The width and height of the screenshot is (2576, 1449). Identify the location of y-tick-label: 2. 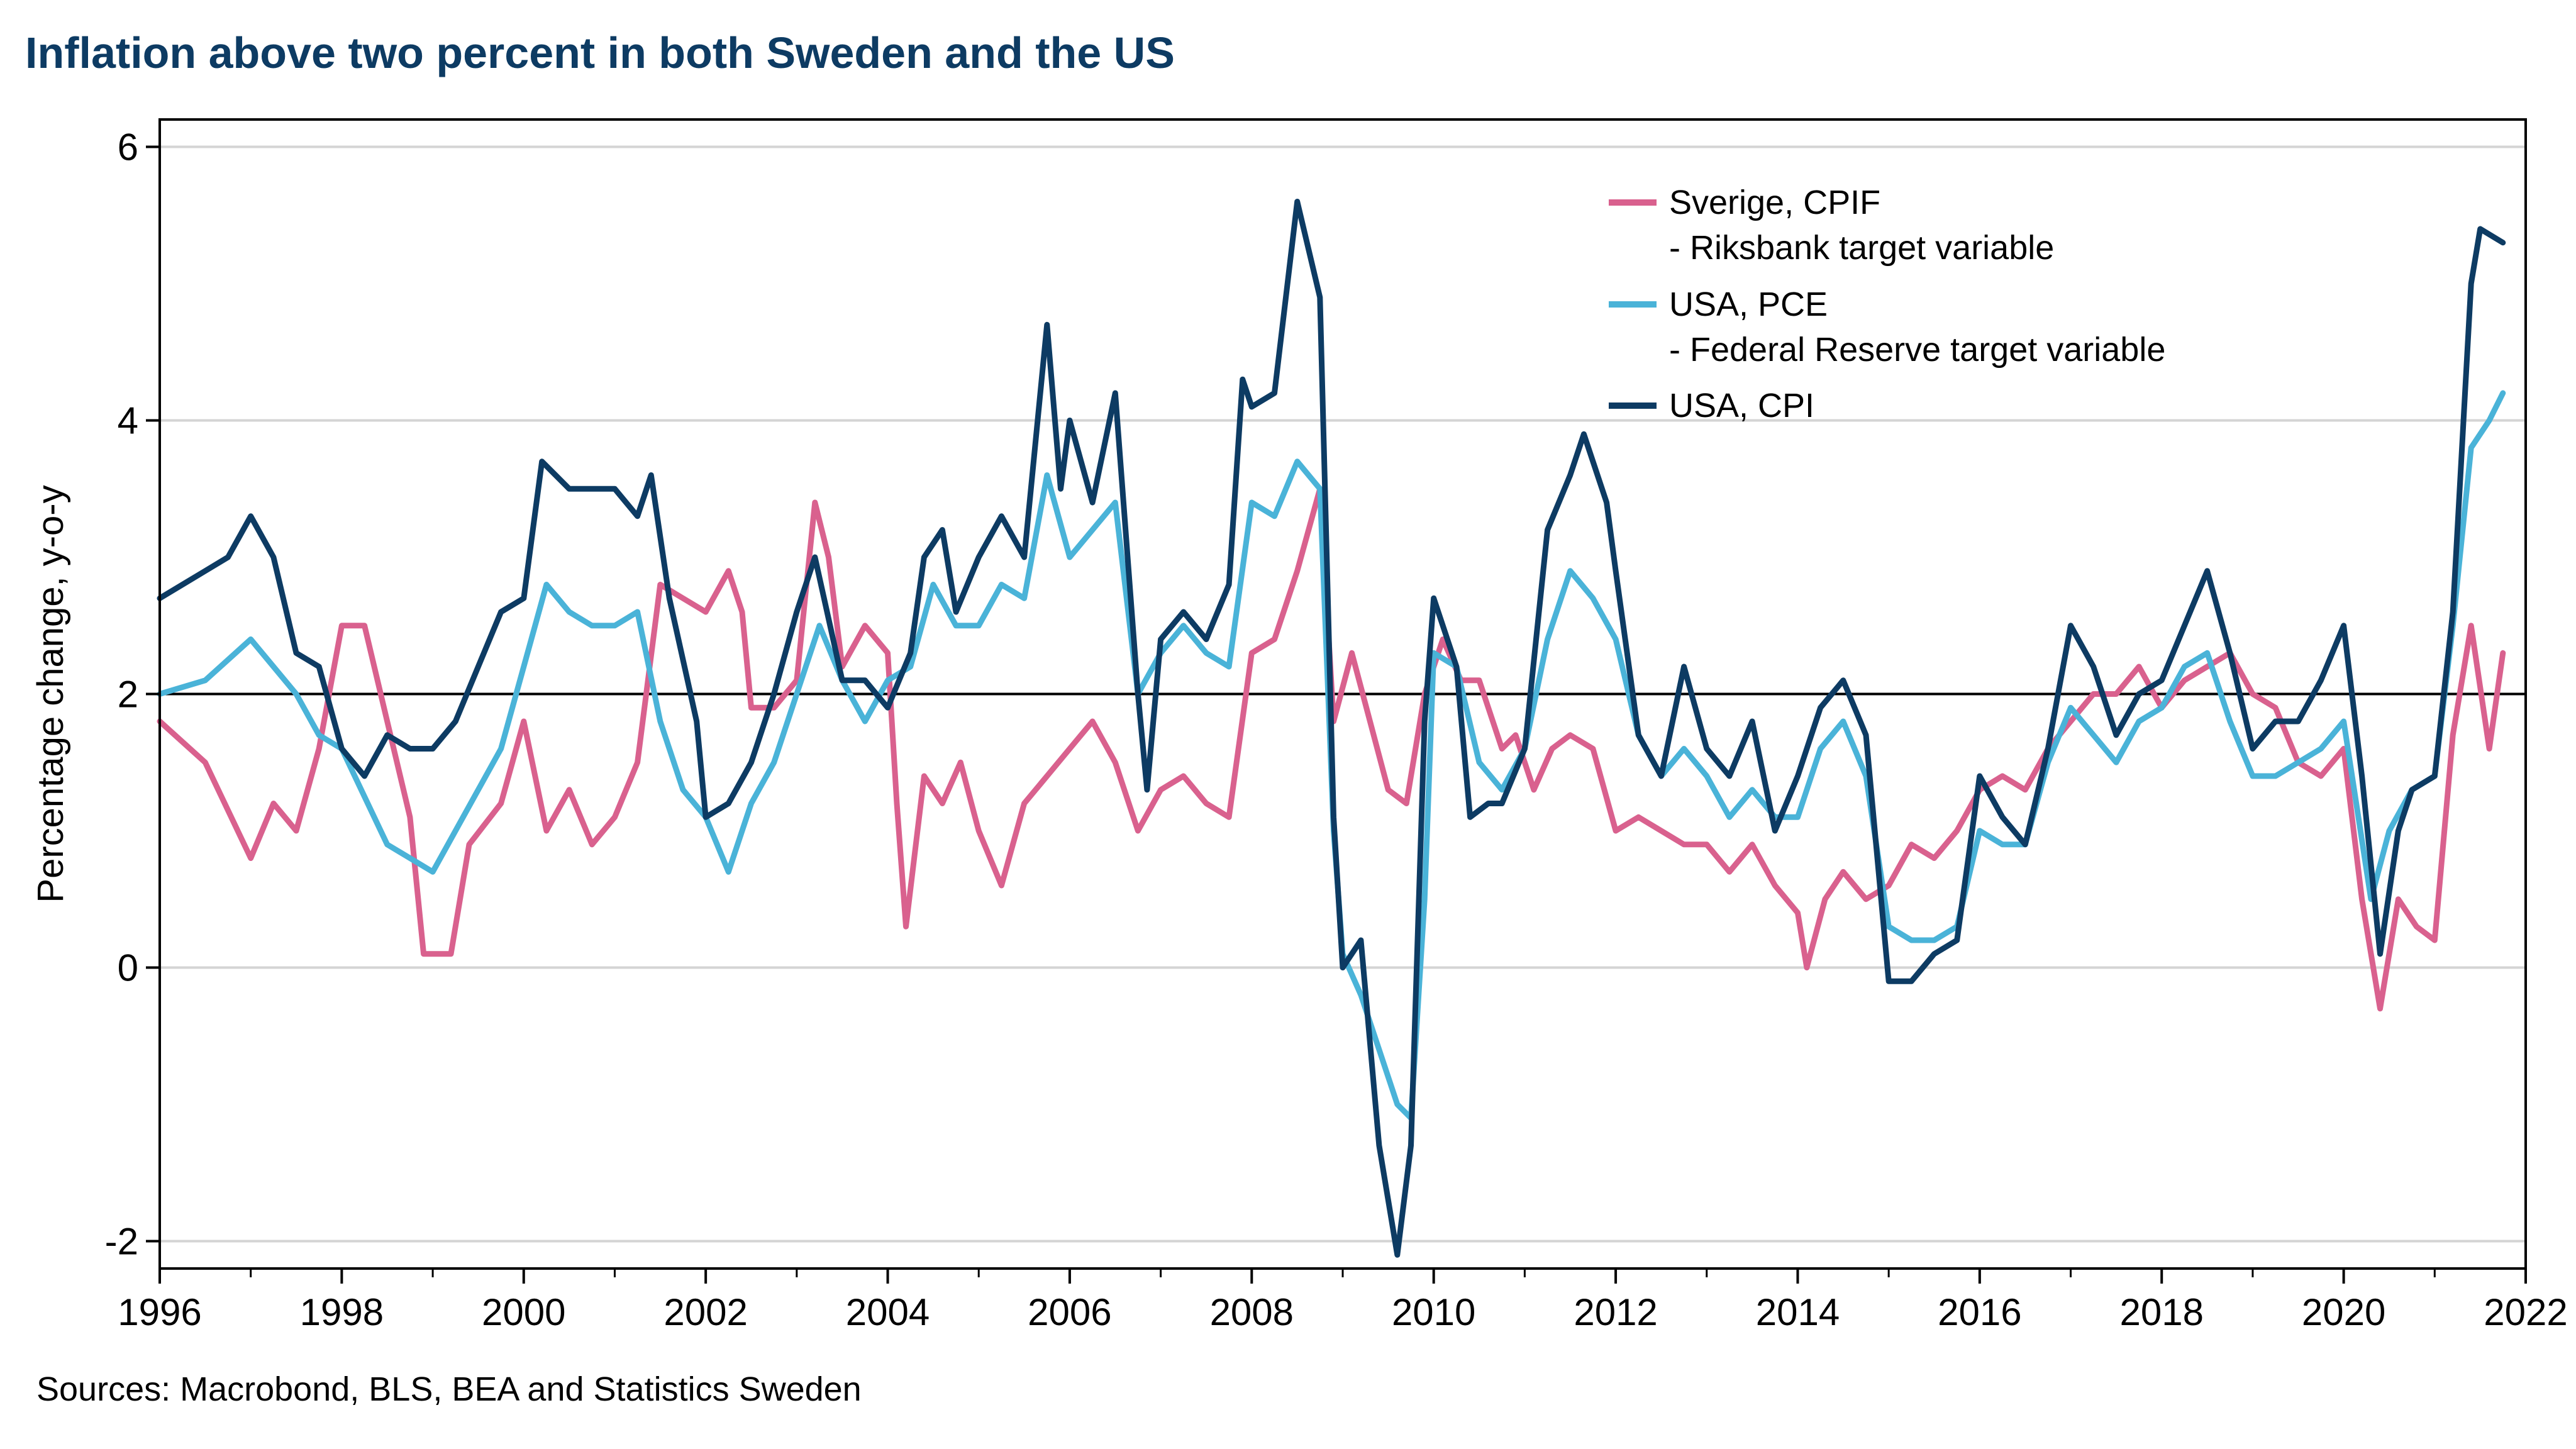
(128, 695).